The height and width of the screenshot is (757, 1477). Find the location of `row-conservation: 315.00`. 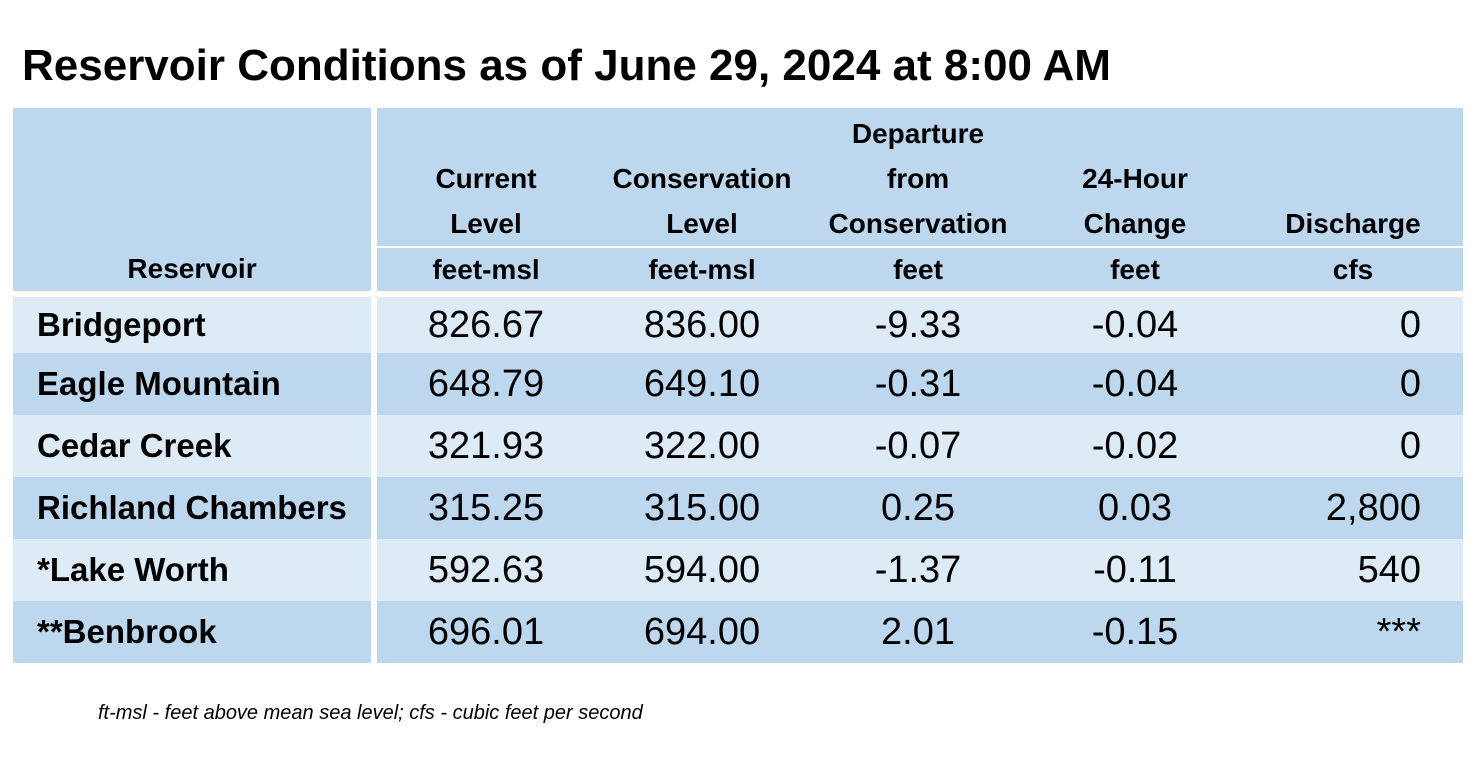

row-conservation: 315.00 is located at coordinates (702, 508).